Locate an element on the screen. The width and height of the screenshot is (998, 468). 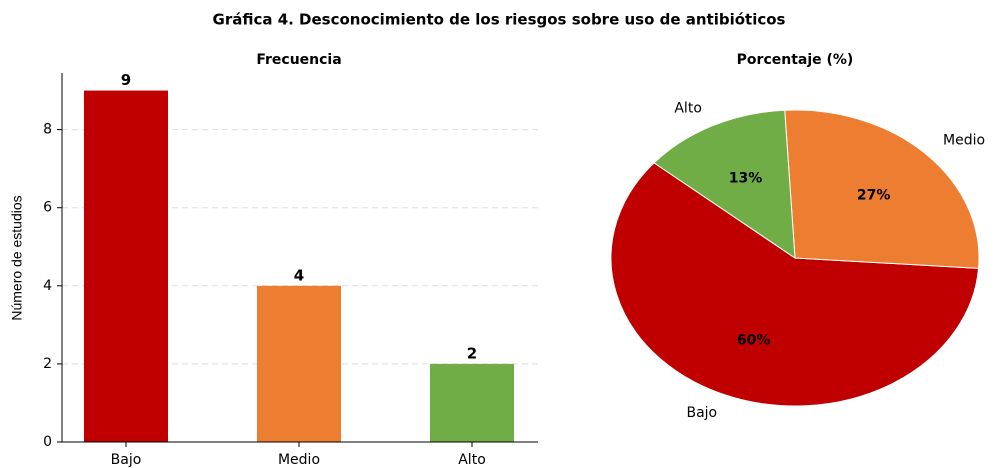
percent-label: 60% is located at coordinates (754, 340).